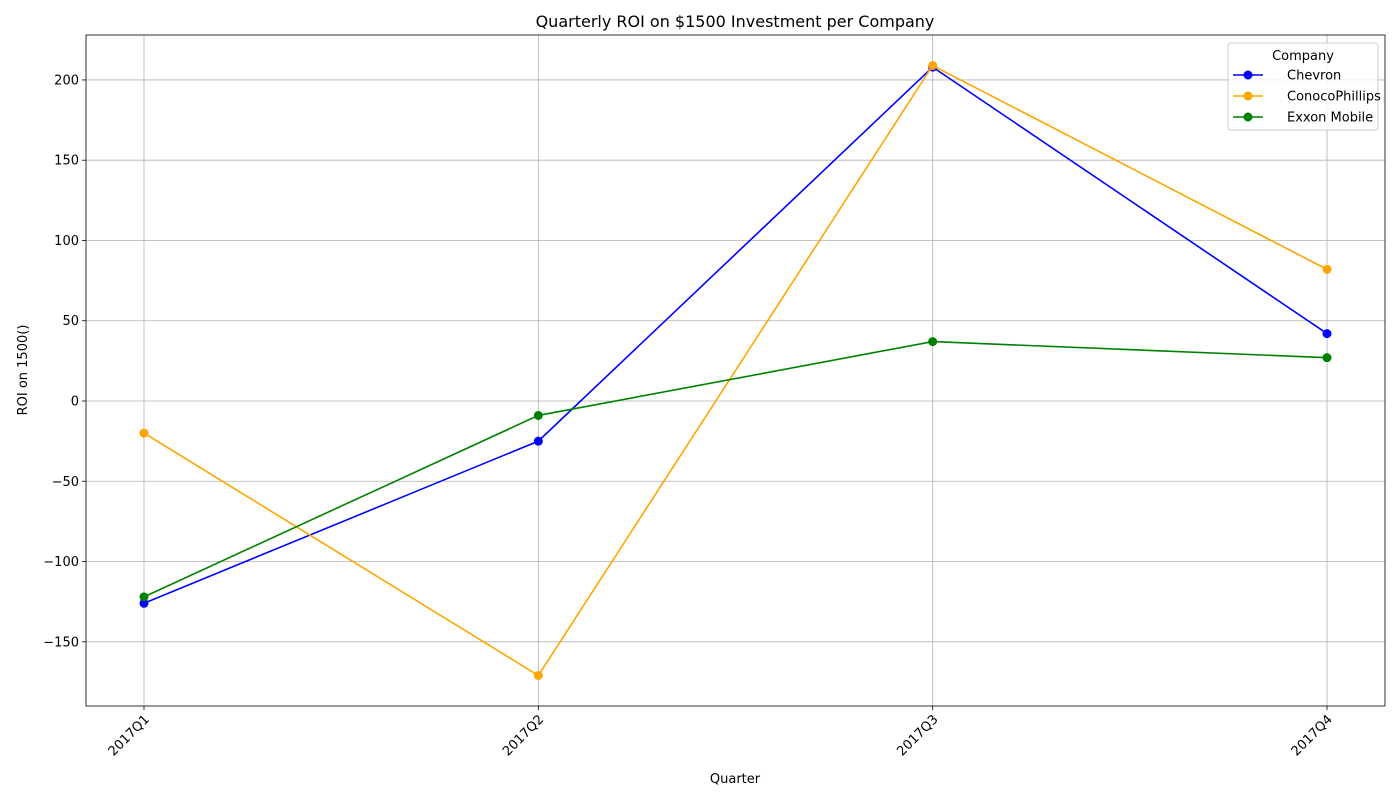  I want to click on y-tick-label: 150, so click(66, 161).